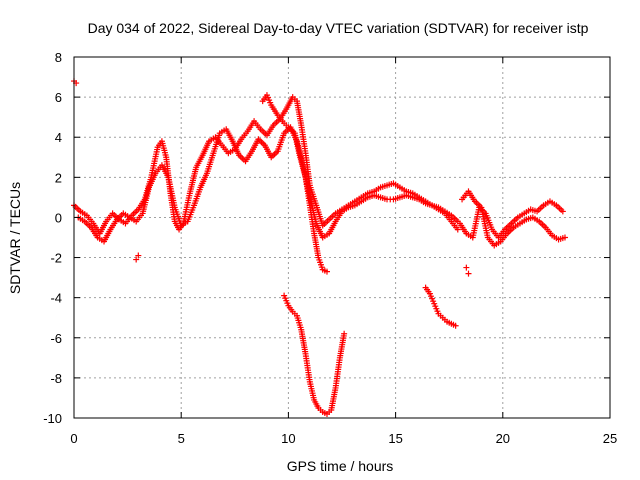  Describe the element at coordinates (58, 97) in the screenshot. I see `y-tick-label: 6` at that location.